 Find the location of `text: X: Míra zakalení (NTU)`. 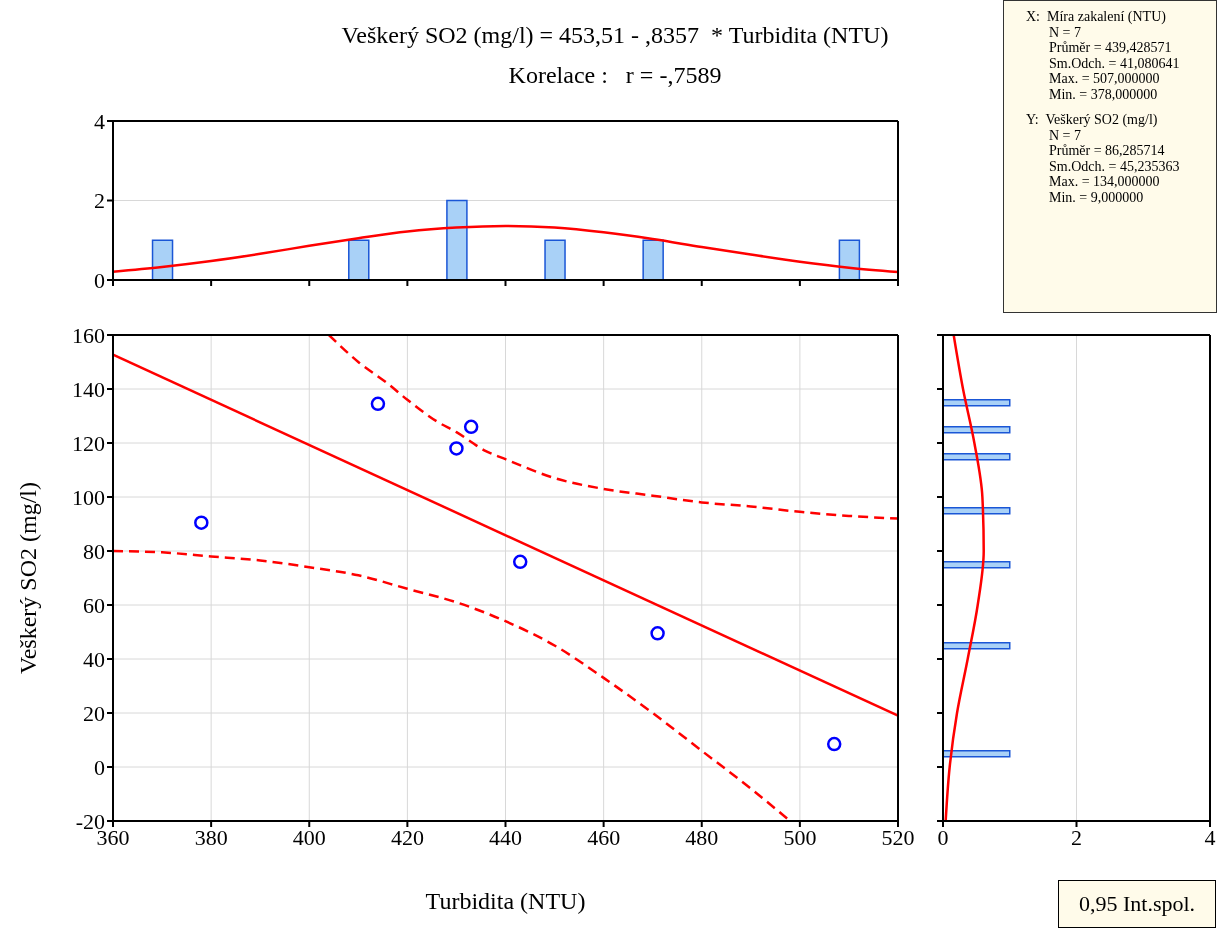

text: X: Míra zakalení (NTU) is located at coordinates (1096, 17).